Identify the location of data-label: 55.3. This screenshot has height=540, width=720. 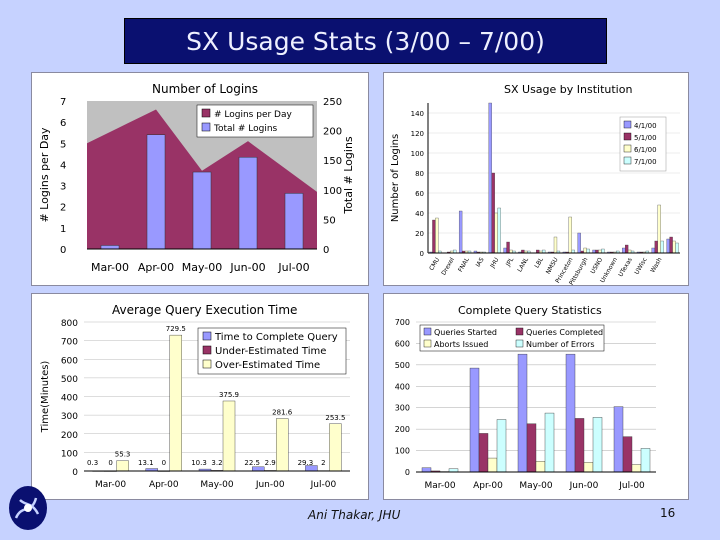
(123, 455).